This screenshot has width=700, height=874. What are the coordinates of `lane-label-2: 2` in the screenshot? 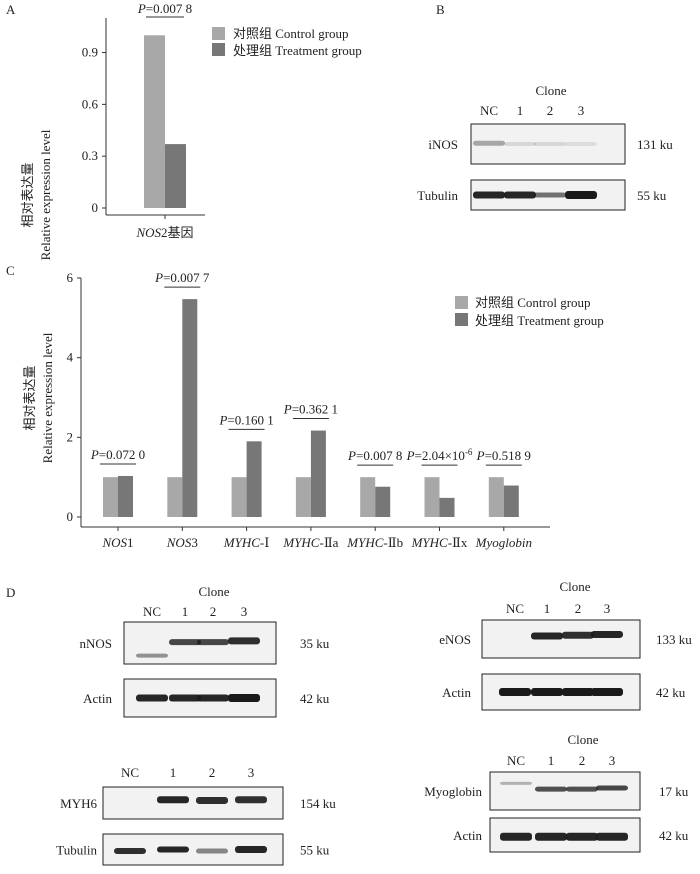 It's located at (212, 772).